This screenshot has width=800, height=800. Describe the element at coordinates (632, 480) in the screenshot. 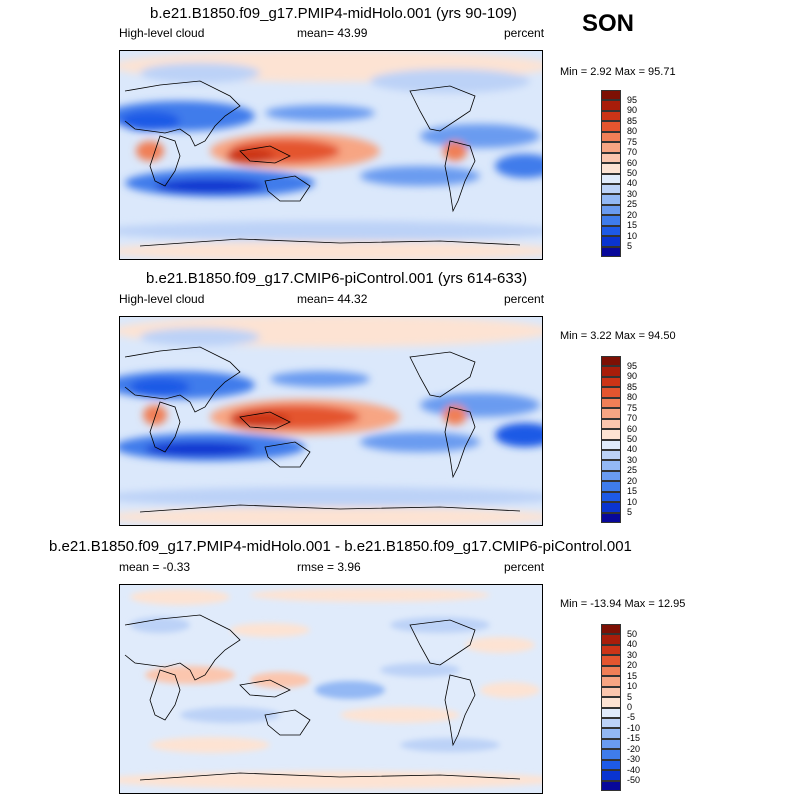

I see `colorbar-tick-label: 20` at that location.